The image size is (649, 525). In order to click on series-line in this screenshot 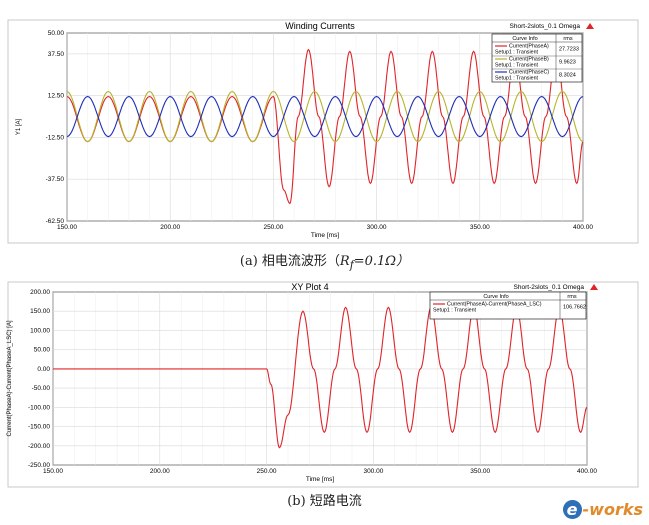, I will do `click(325, 116)`.